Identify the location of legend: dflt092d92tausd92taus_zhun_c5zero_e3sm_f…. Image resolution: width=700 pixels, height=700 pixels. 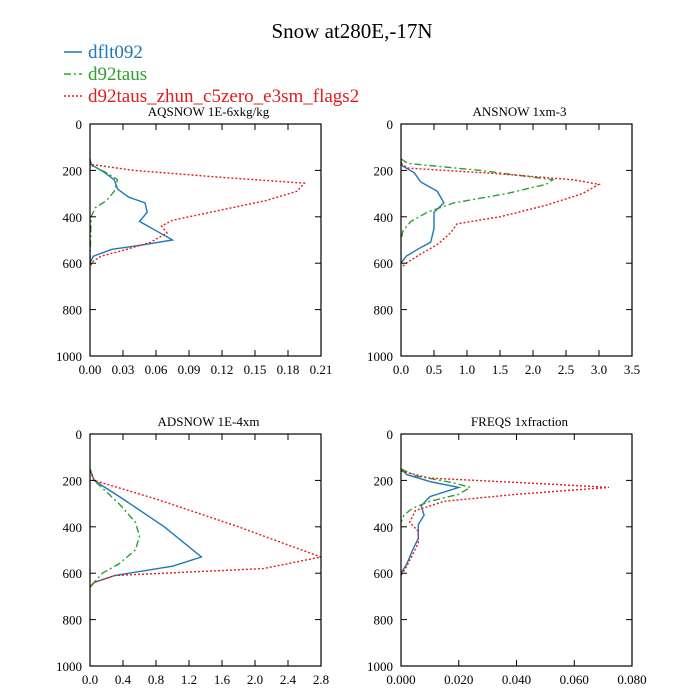
(211, 74).